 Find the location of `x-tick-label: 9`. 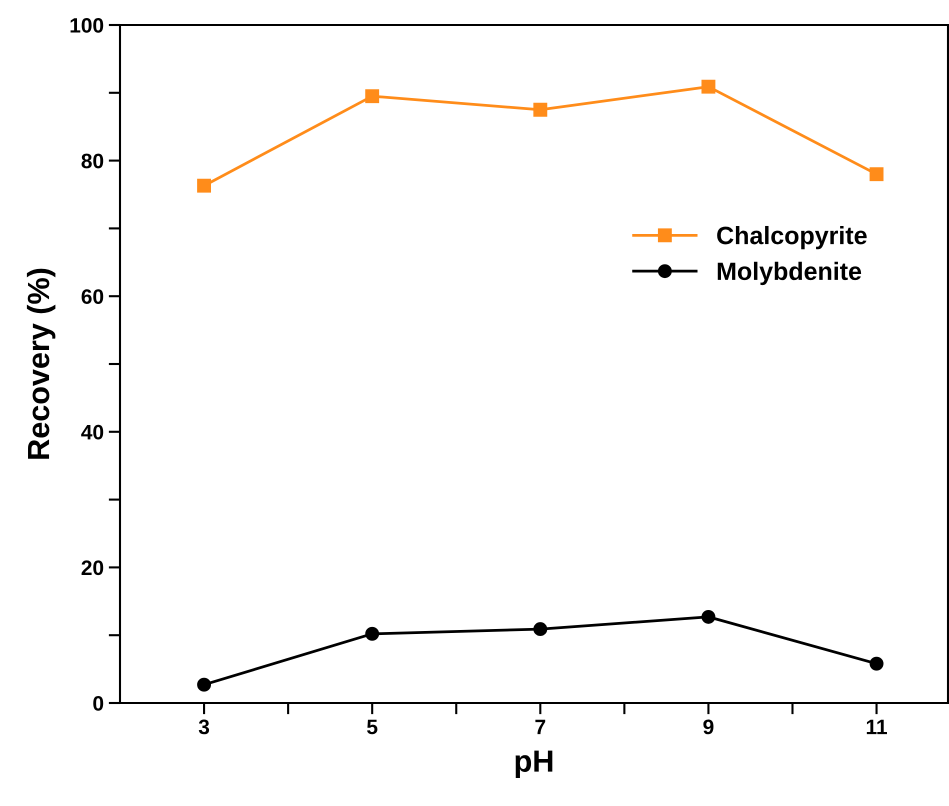

x-tick-label: 9 is located at coordinates (708, 727).